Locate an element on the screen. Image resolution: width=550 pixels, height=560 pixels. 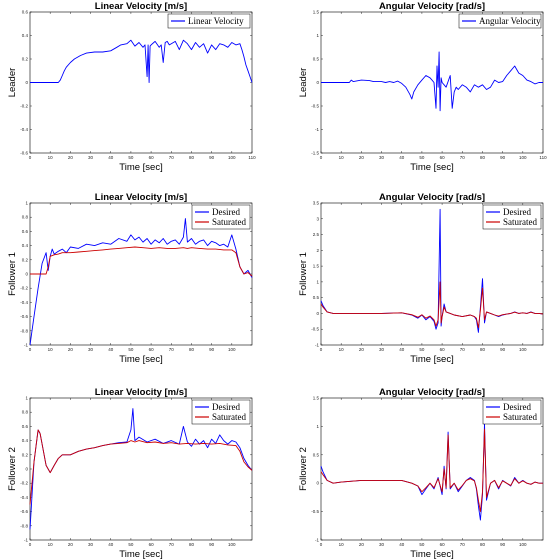
legend: Linear Velocity is located at coordinates (209, 21).